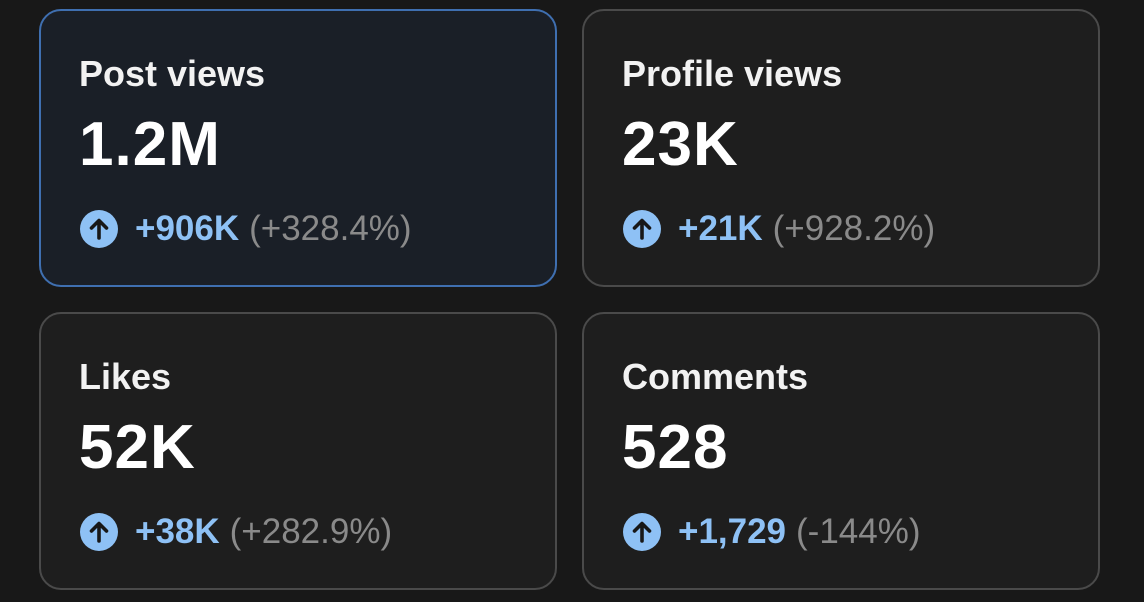 The image size is (1144, 602). What do you see at coordinates (137, 447) in the screenshot?
I see `card-value: 52K` at bounding box center [137, 447].